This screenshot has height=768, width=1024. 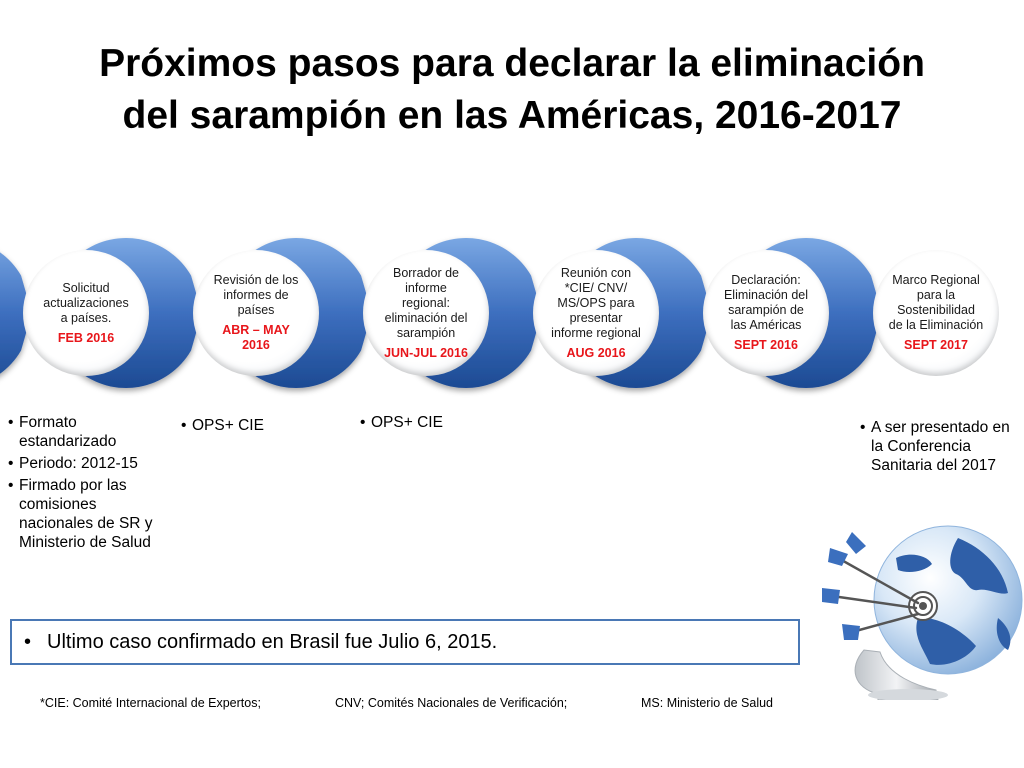 I want to click on step-4-date: AUG 2016, so click(x=596, y=352).